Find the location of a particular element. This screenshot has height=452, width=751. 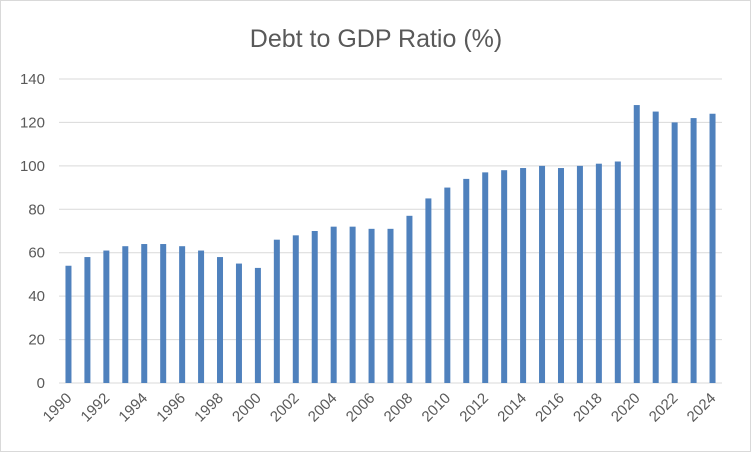

x-tick-label: 2024 is located at coordinates (702, 408).